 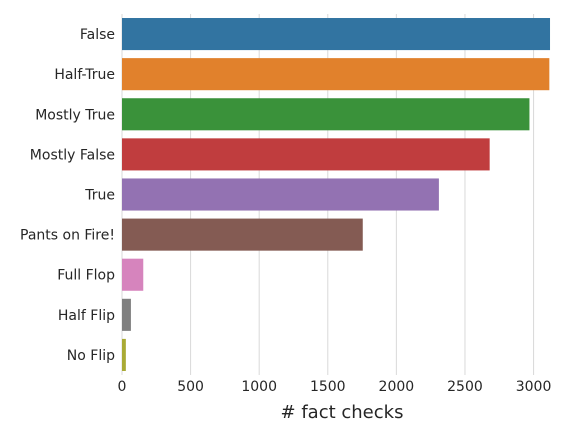 What do you see at coordinates (336, 74) in the screenshot?
I see `bar-half-true` at bounding box center [336, 74].